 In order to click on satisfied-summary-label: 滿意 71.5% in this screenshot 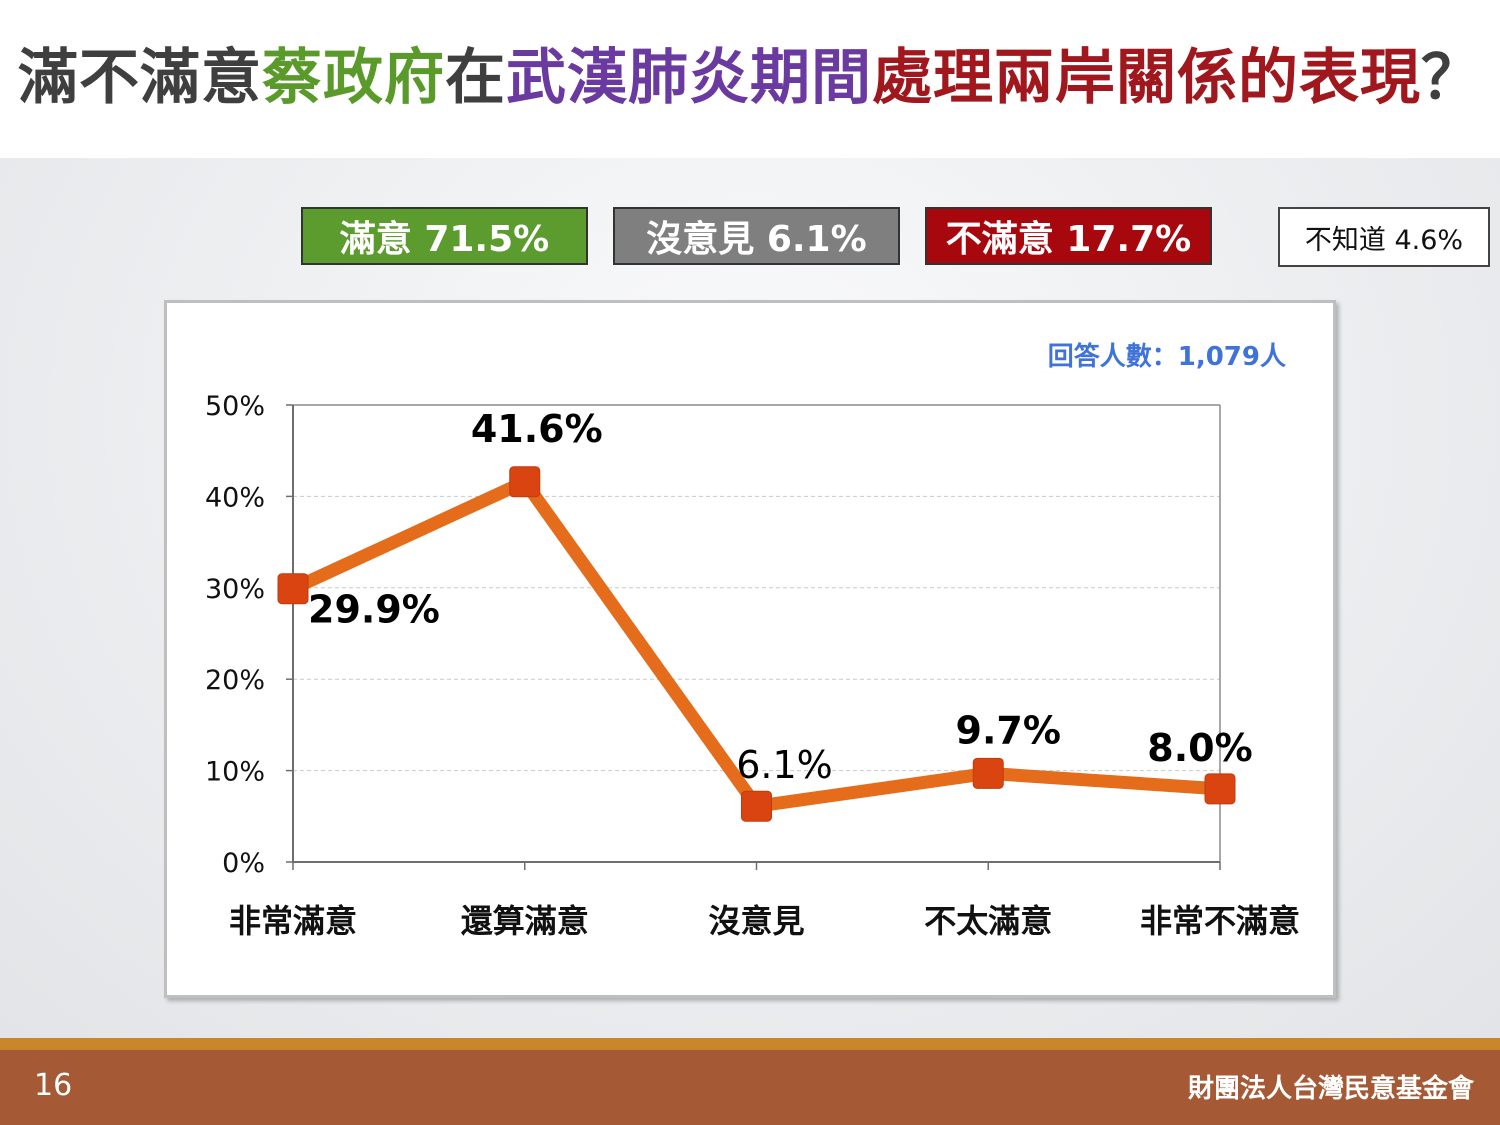, I will do `click(444, 239)`.